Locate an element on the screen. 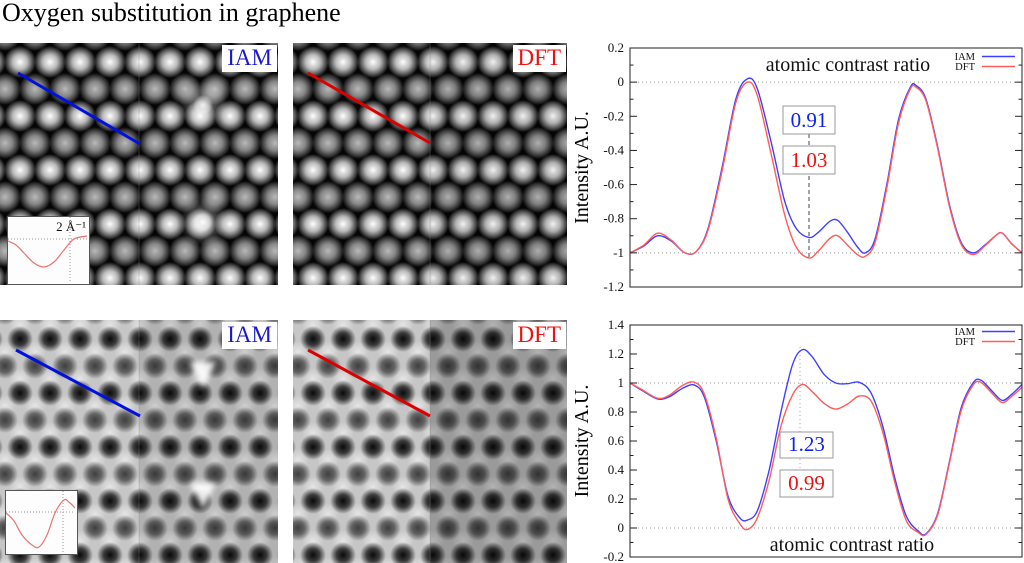 This screenshot has width=1024, height=563. y-tick-label: 1.2 is located at coordinates (616, 353).